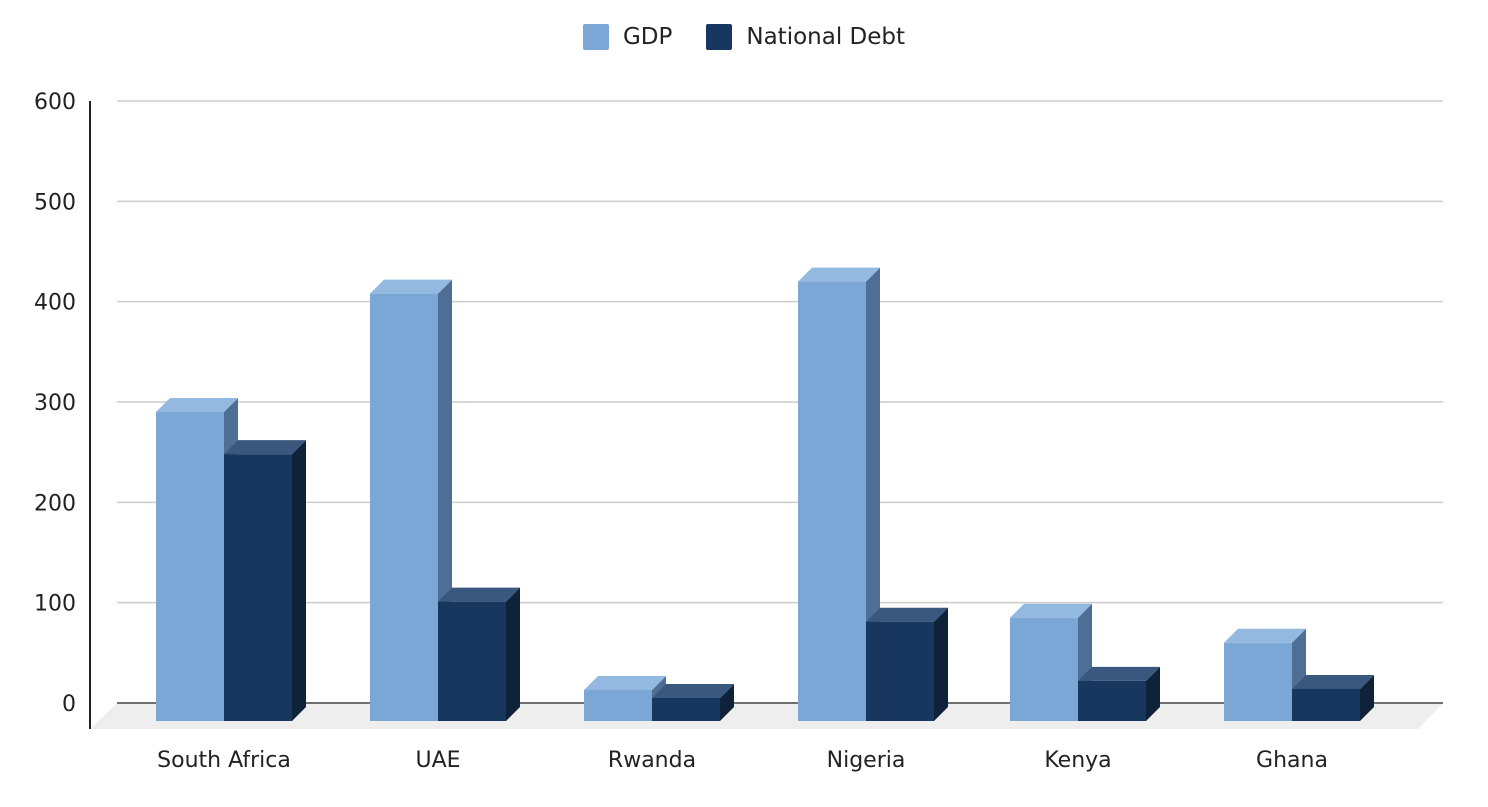  What do you see at coordinates (55, 102) in the screenshot?
I see `y-tick-label-600: 600` at bounding box center [55, 102].